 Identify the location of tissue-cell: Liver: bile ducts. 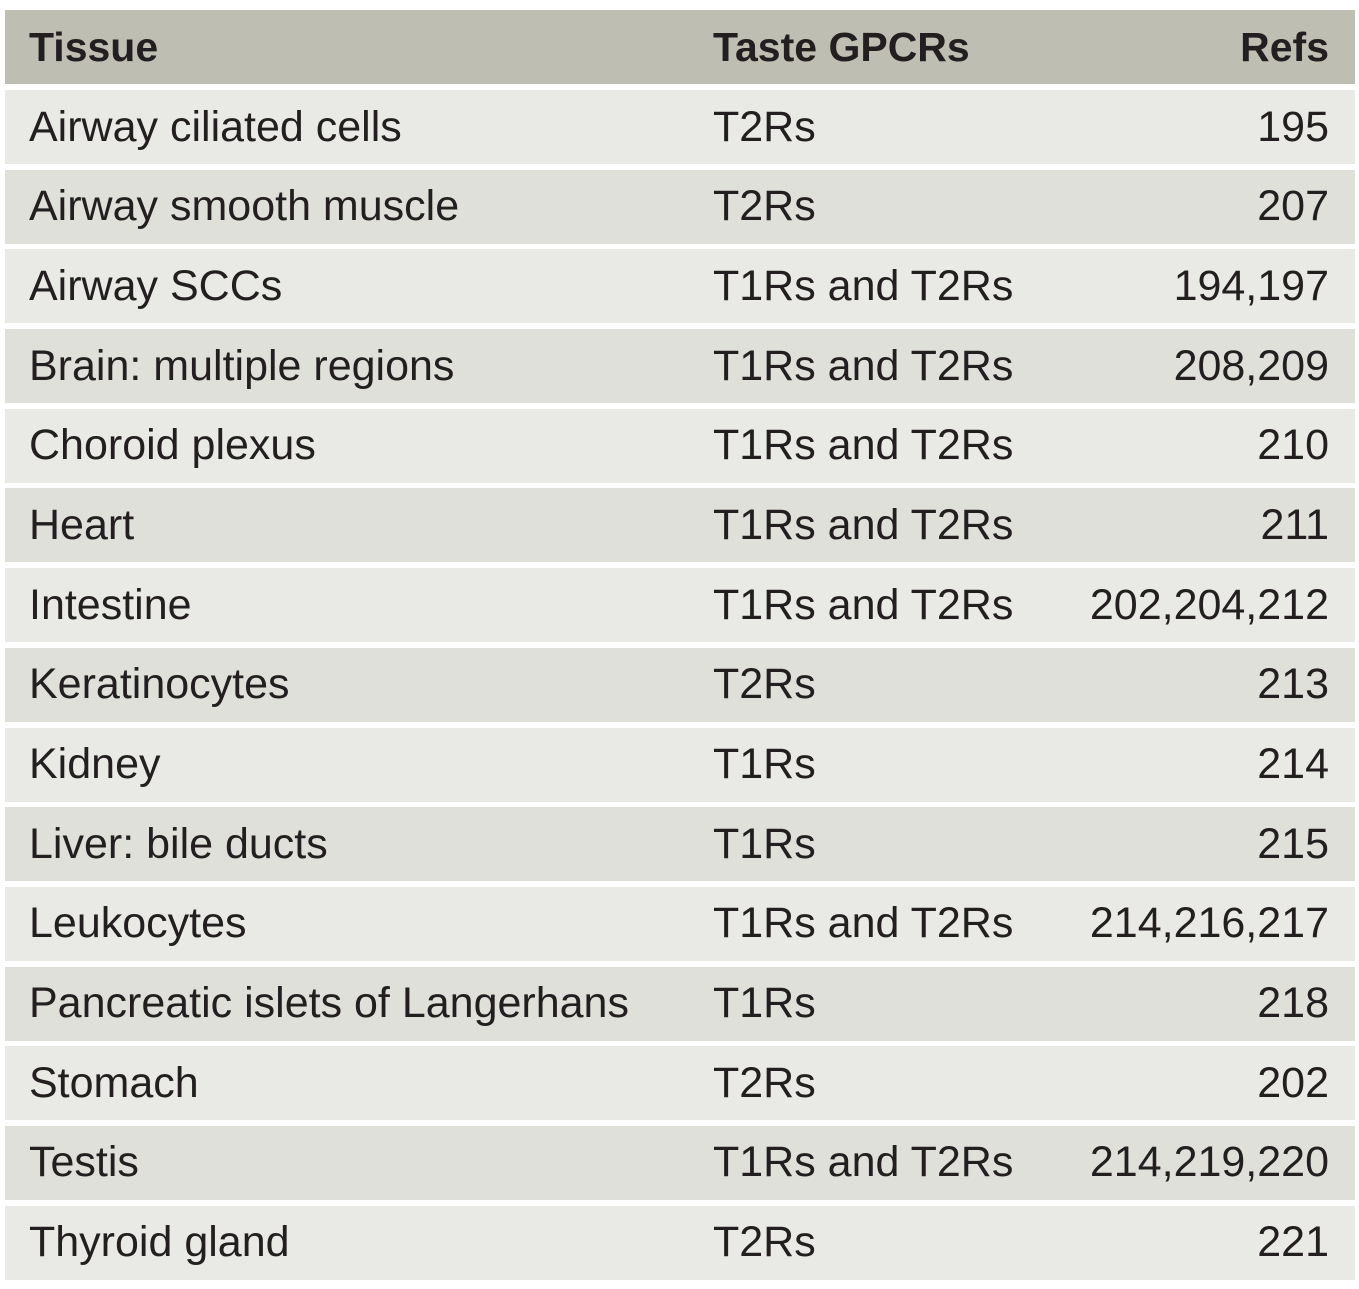
(178, 843).